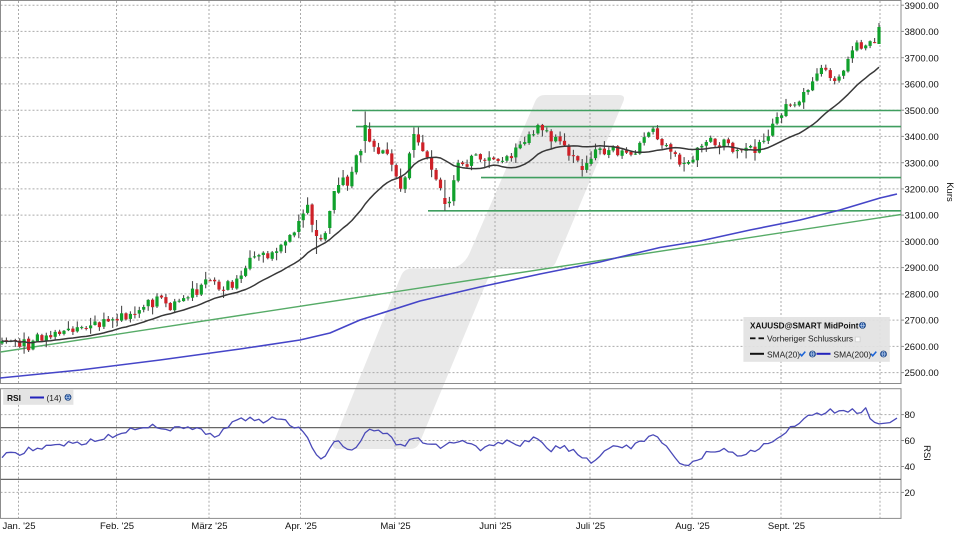 This screenshot has height=540, width=960. What do you see at coordinates (922, 216) in the screenshot?
I see `svg-text: 3100.00` at bounding box center [922, 216].